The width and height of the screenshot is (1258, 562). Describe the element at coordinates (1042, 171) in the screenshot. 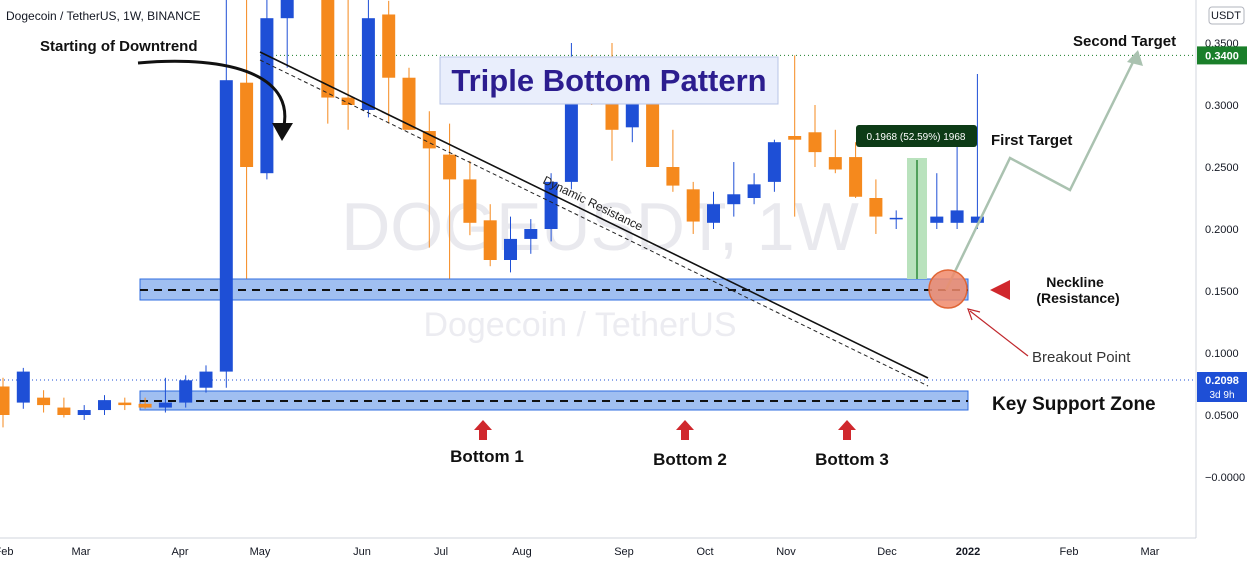

I see `projection-path` at that location.